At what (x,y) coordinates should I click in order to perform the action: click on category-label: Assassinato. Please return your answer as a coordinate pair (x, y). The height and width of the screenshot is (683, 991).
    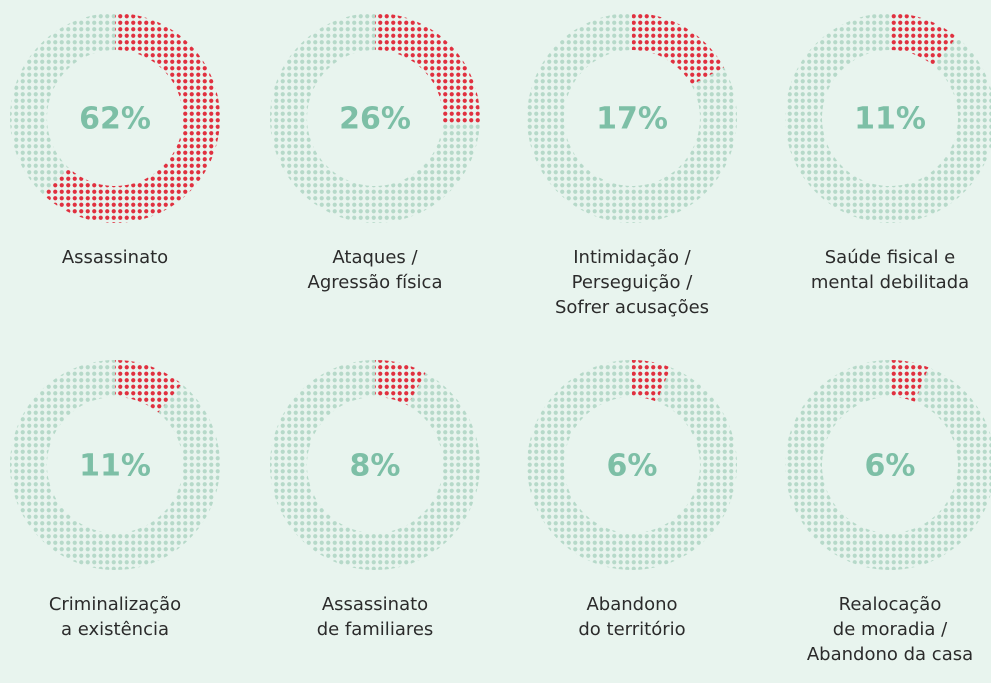
    Looking at the image, I should click on (115, 257).